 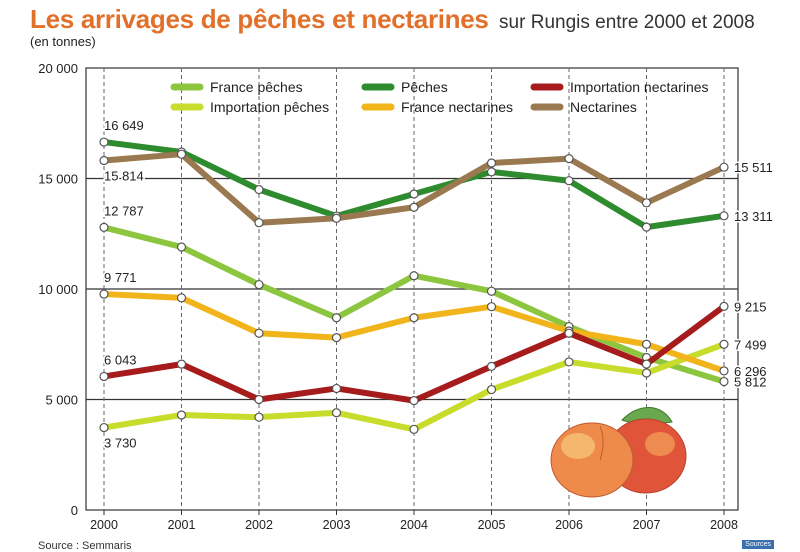 I want to click on peach-crease, so click(x=601, y=443).